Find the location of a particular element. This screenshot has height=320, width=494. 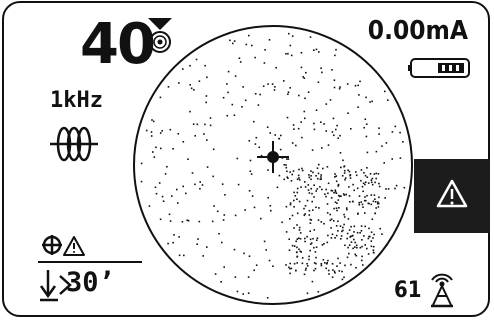

depth-arrow-icon is located at coordinates (55, 286).